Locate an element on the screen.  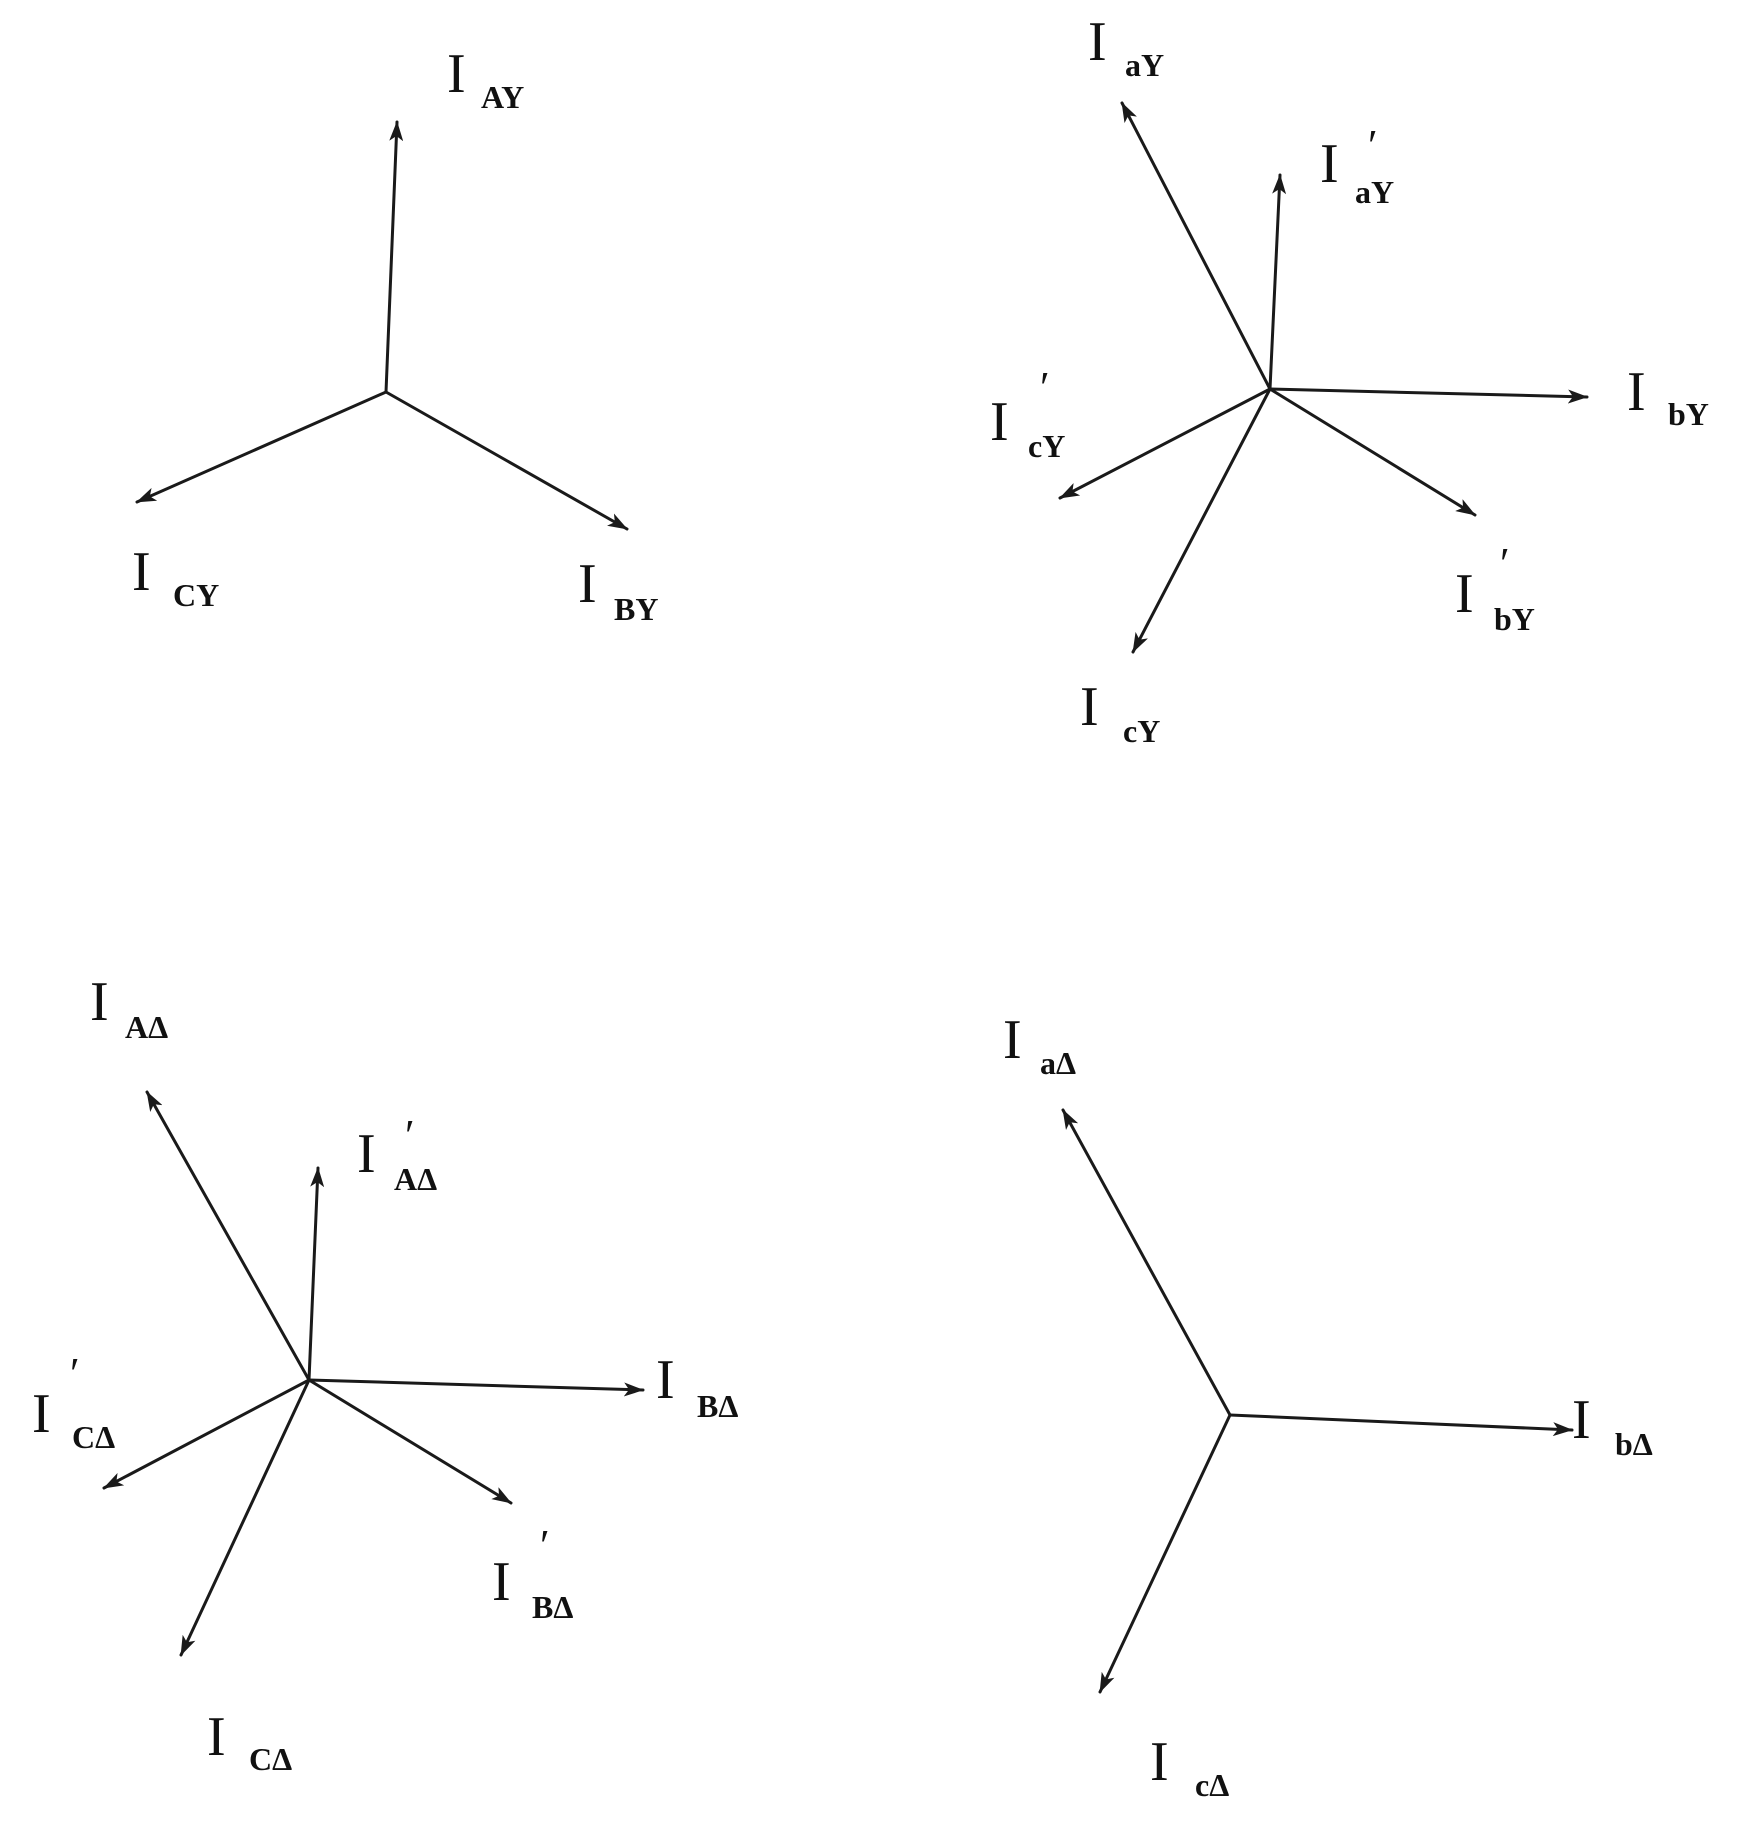
label-I-A-delta-prime: I ′ AΔ is located at coordinates (397, 1154).